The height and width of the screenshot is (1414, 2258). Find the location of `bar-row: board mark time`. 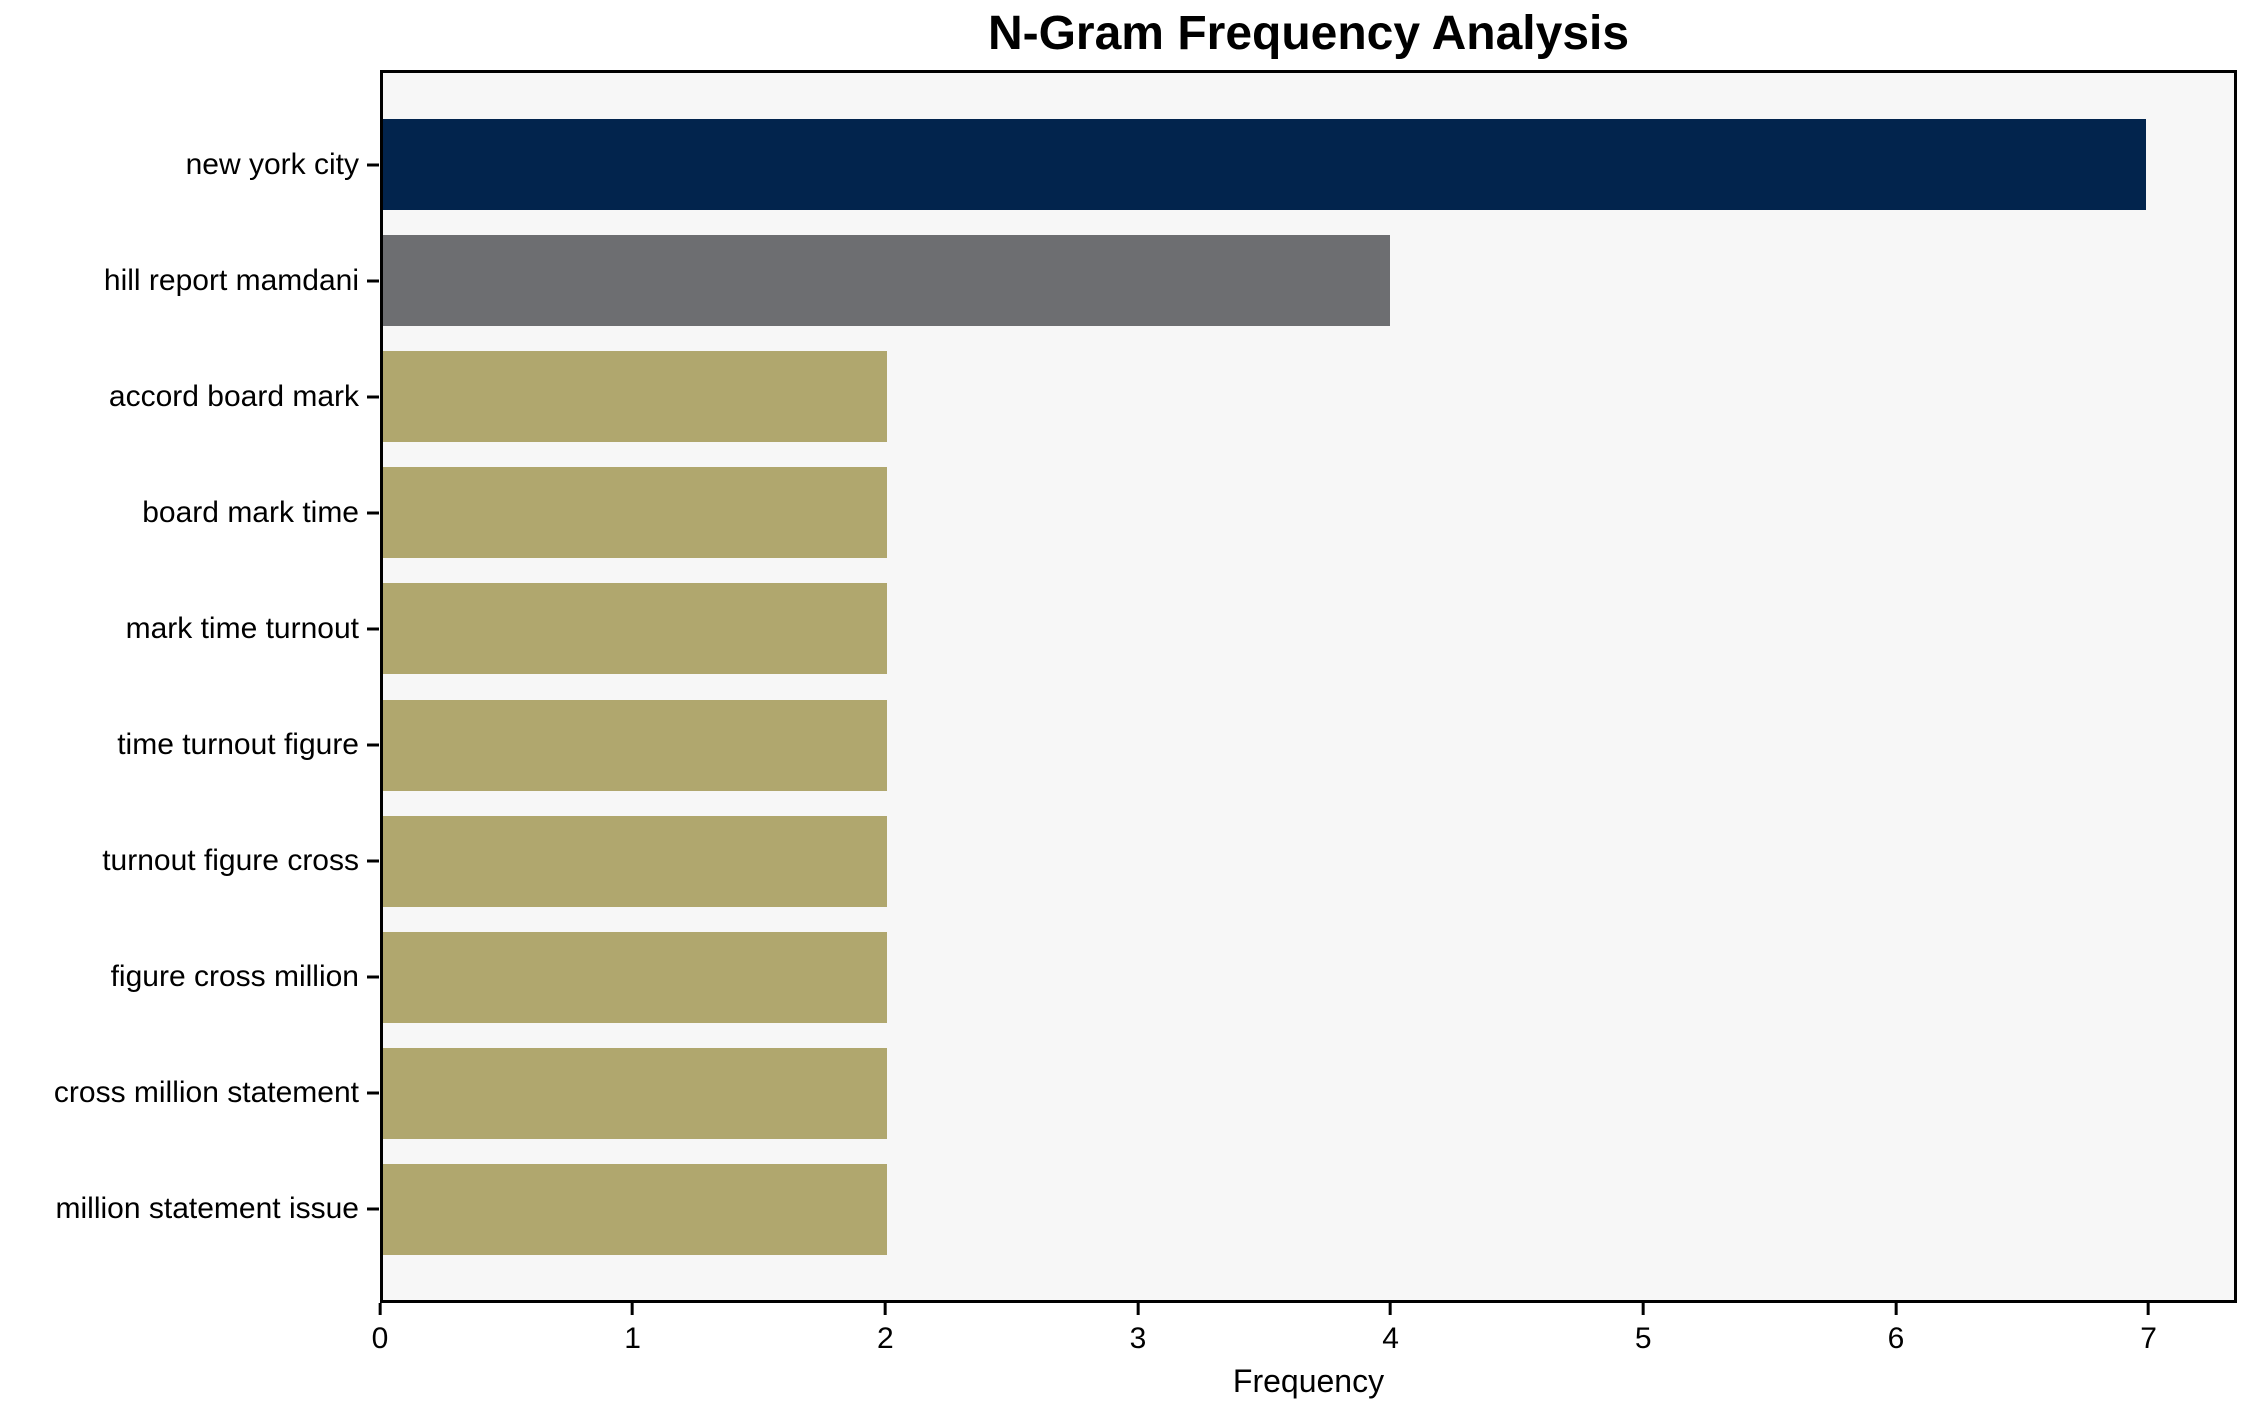

bar-row: board mark time is located at coordinates (1188, 513).